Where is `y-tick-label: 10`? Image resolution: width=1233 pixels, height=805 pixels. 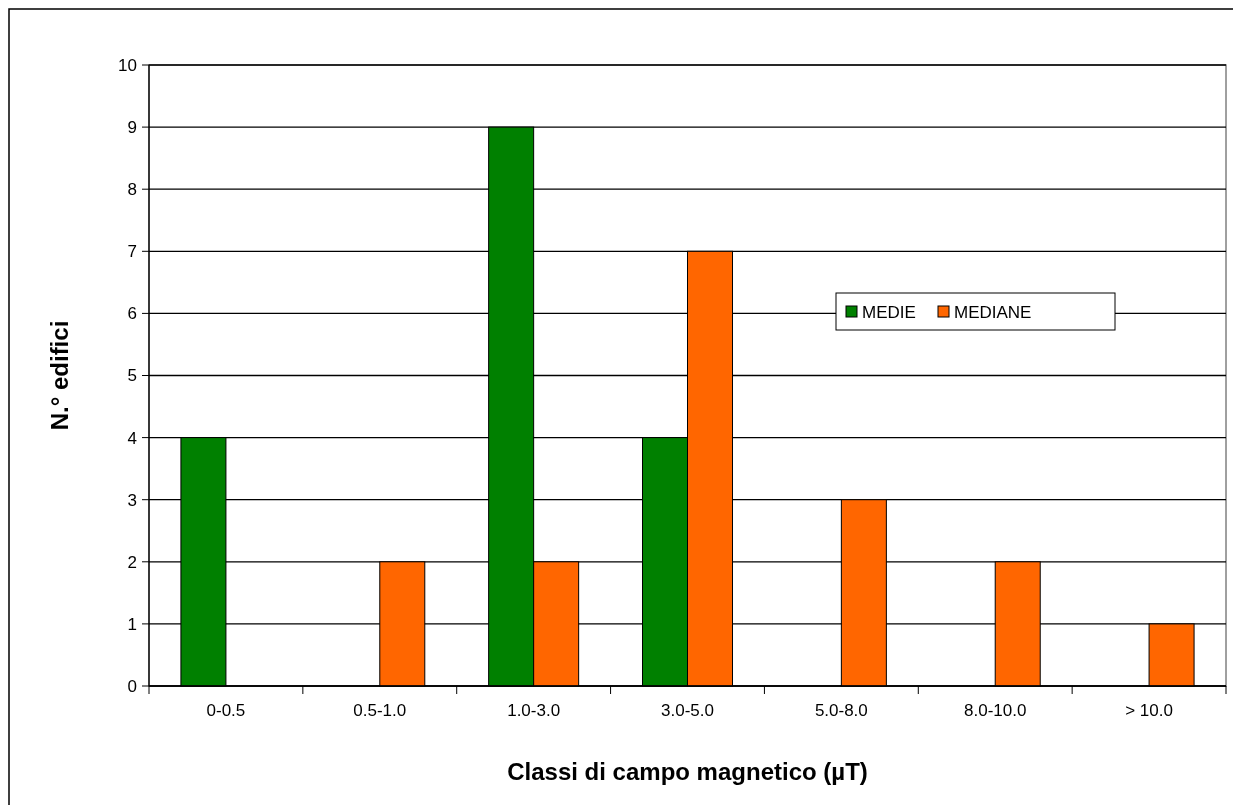
y-tick-label: 10 is located at coordinates (127, 65).